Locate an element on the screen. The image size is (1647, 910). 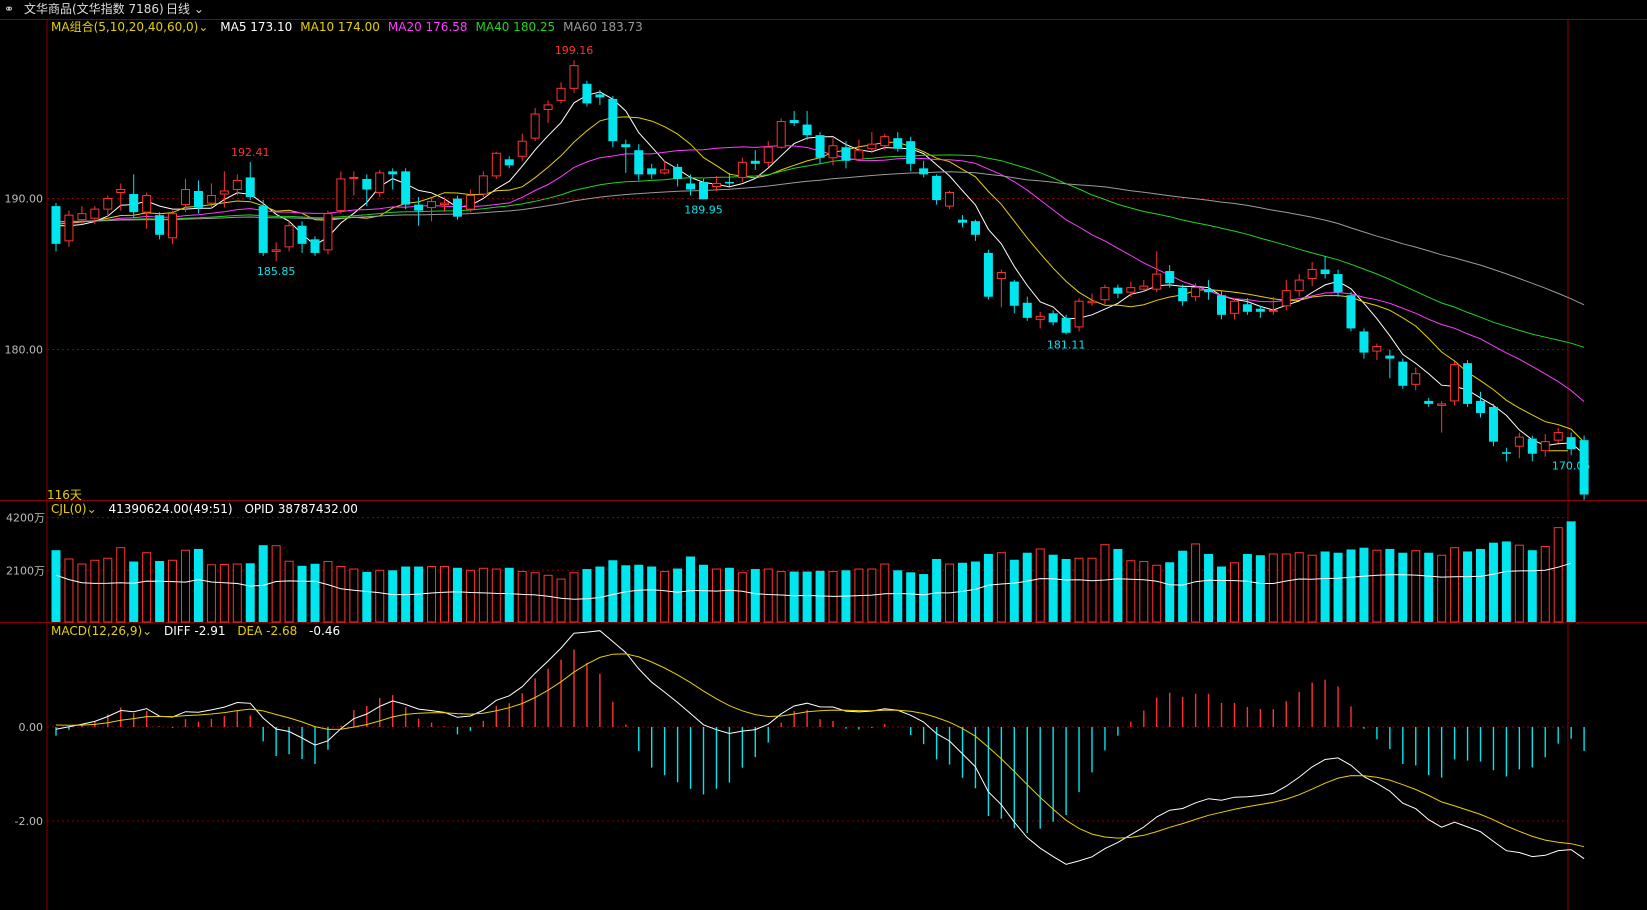
period-label: 日线 is located at coordinates (178, 9).